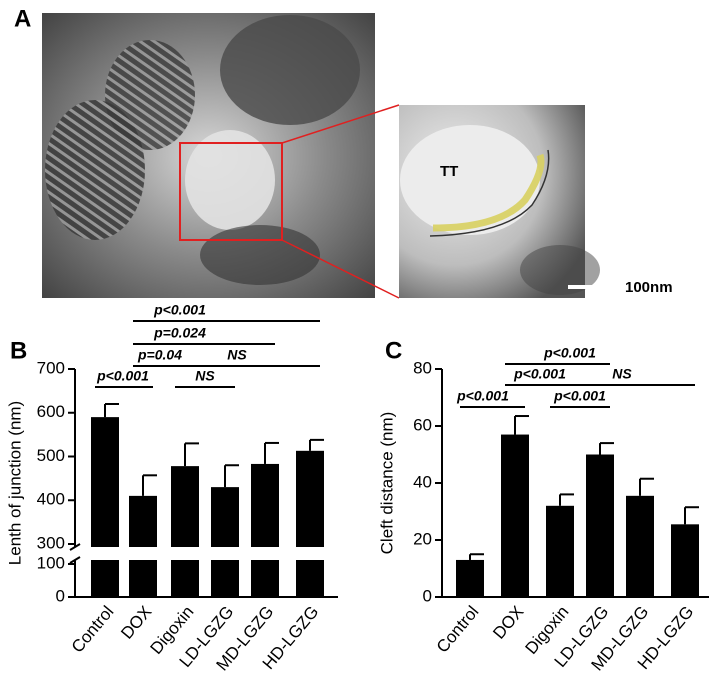  What do you see at coordinates (18, 350) in the screenshot?
I see `panel-label: B` at bounding box center [18, 350].